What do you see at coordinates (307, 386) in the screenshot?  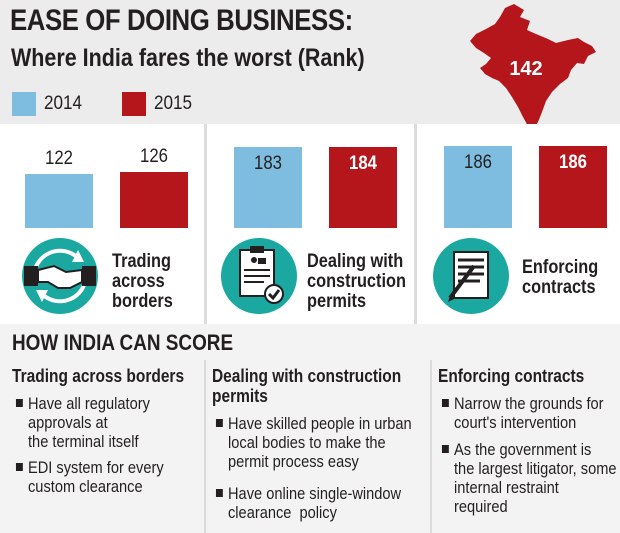 I see `column-title-construction: Dealing with construction permits` at bounding box center [307, 386].